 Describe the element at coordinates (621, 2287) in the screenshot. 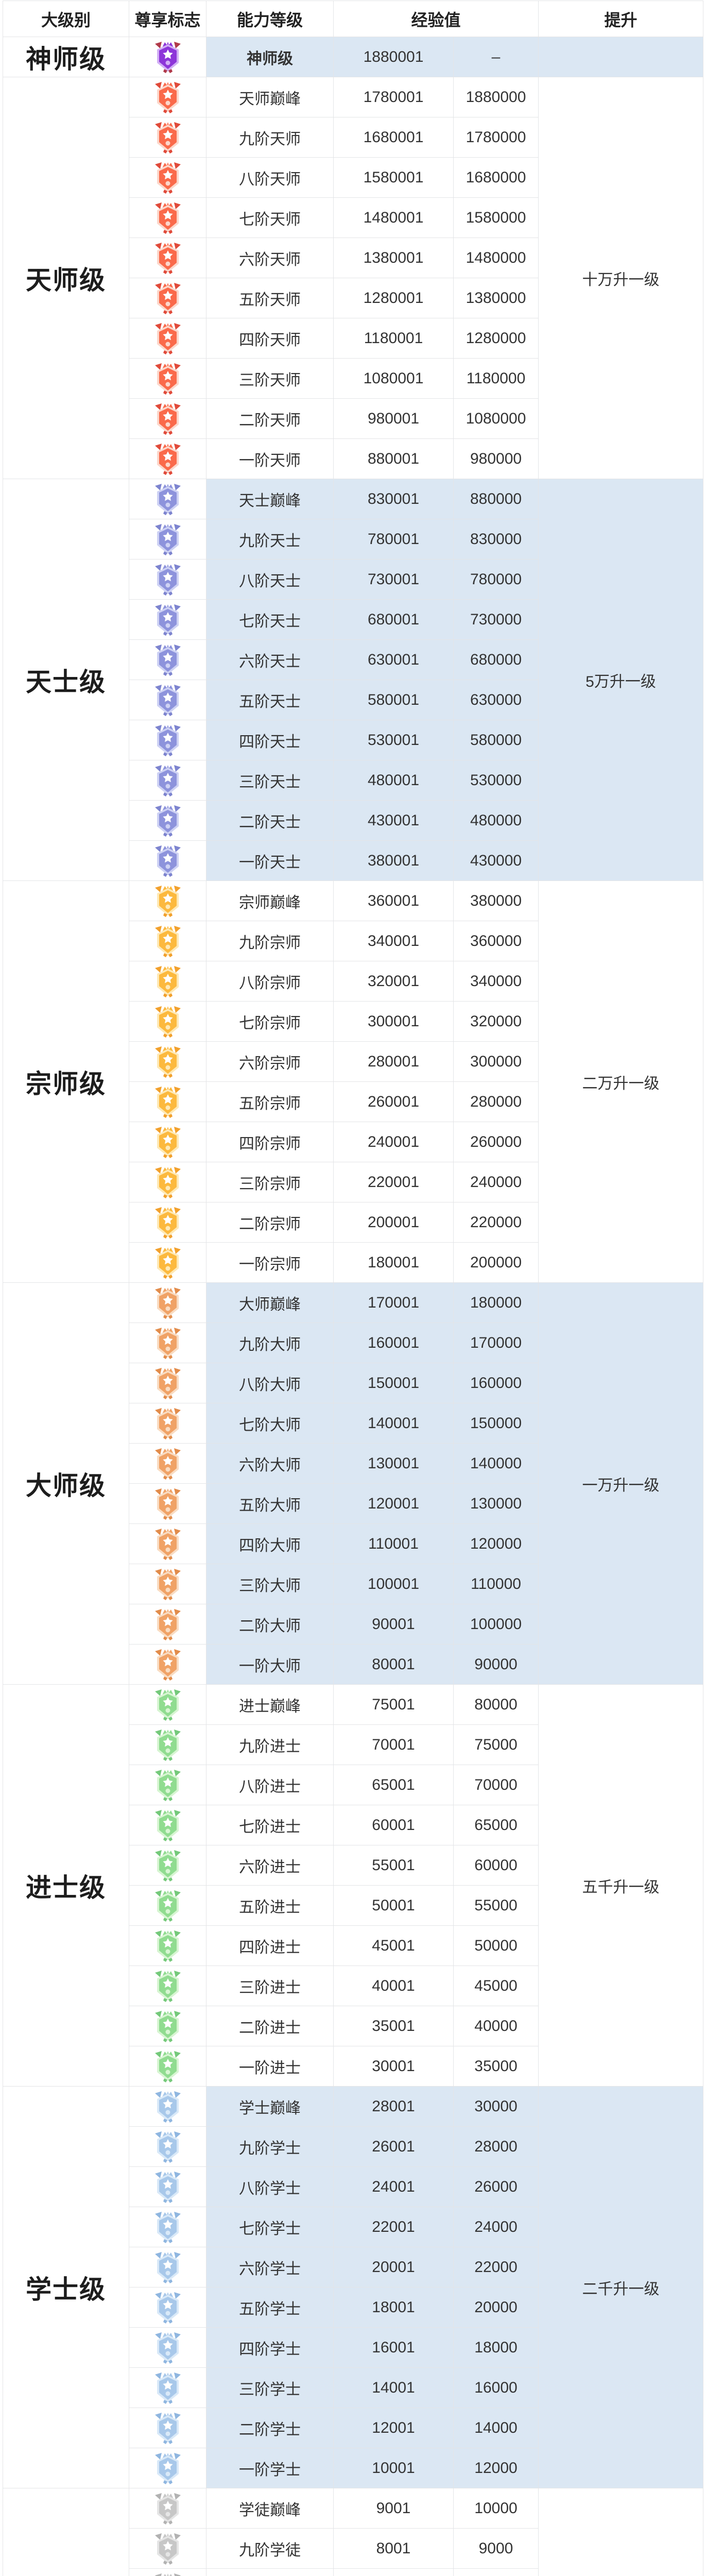

I see `promotion-cell: 二千升一级` at that location.